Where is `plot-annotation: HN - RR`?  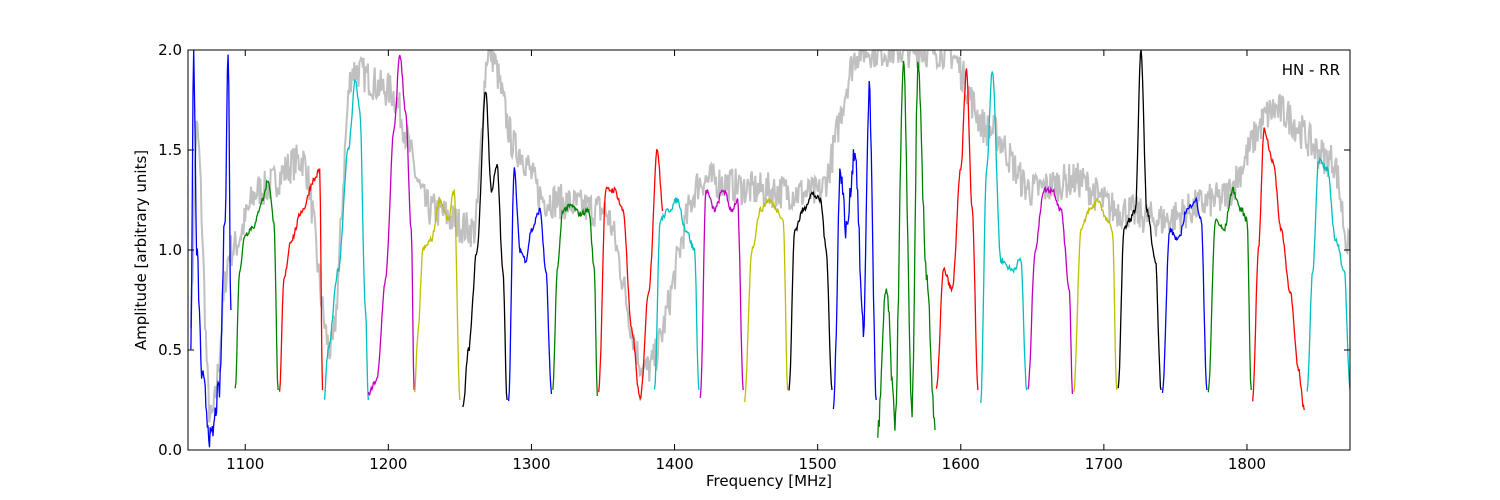
plot-annotation: HN - RR is located at coordinates (1311, 70).